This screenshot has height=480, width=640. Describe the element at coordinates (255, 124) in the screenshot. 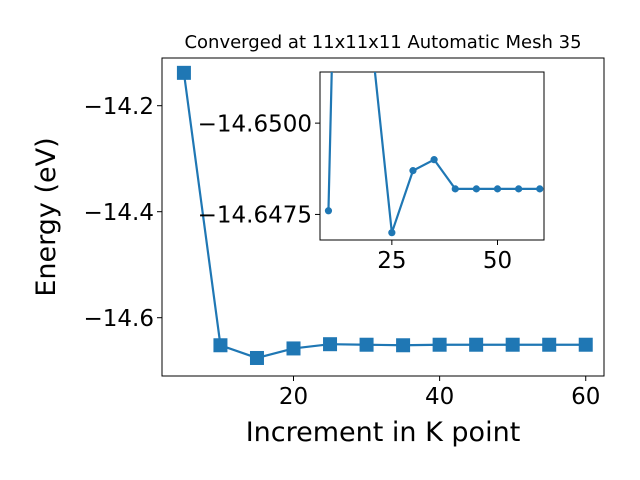

I see `inset-y-tick-label: −14.6500` at that location.